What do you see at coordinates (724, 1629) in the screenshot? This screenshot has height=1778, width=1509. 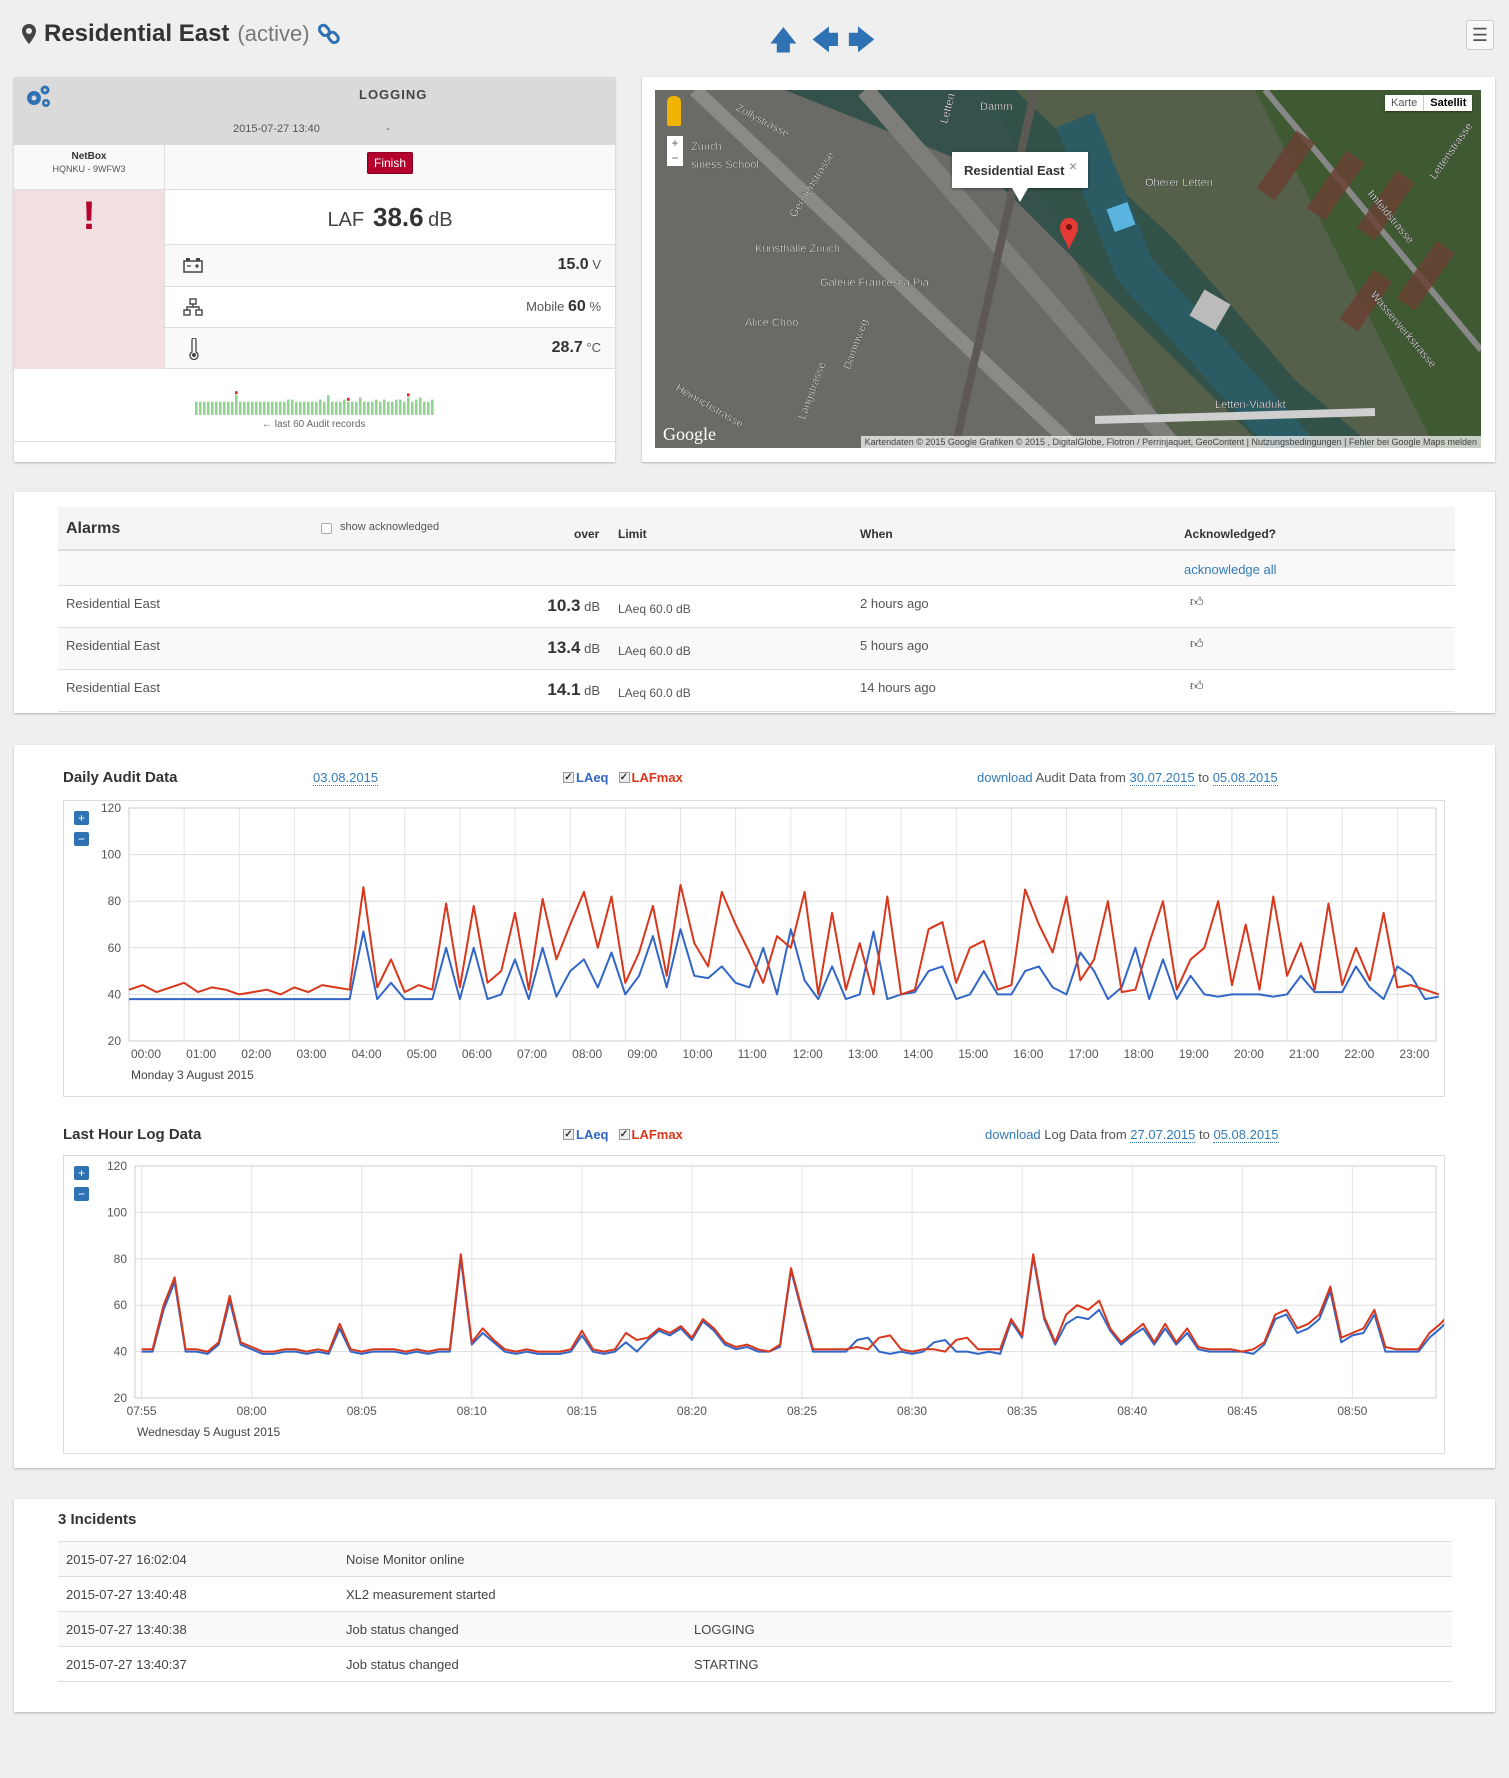 I see `incident-detail: LOGGING` at bounding box center [724, 1629].